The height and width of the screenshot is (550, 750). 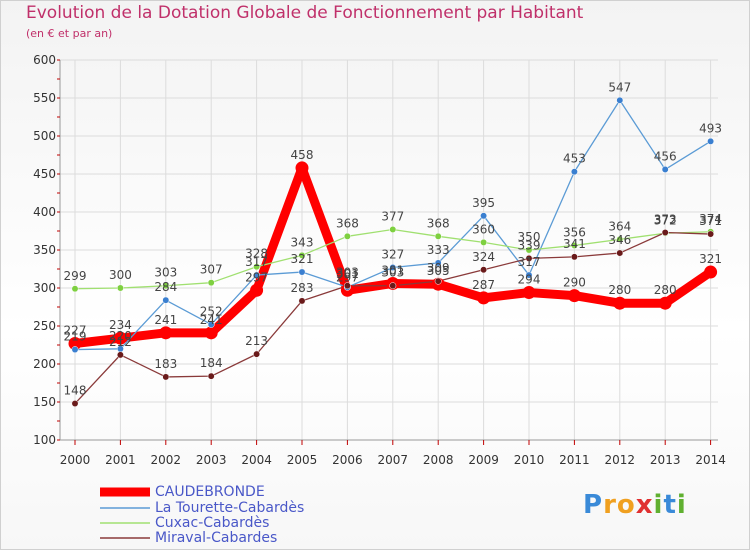 I want to click on x-tick-label: 2013, so click(x=665, y=460).